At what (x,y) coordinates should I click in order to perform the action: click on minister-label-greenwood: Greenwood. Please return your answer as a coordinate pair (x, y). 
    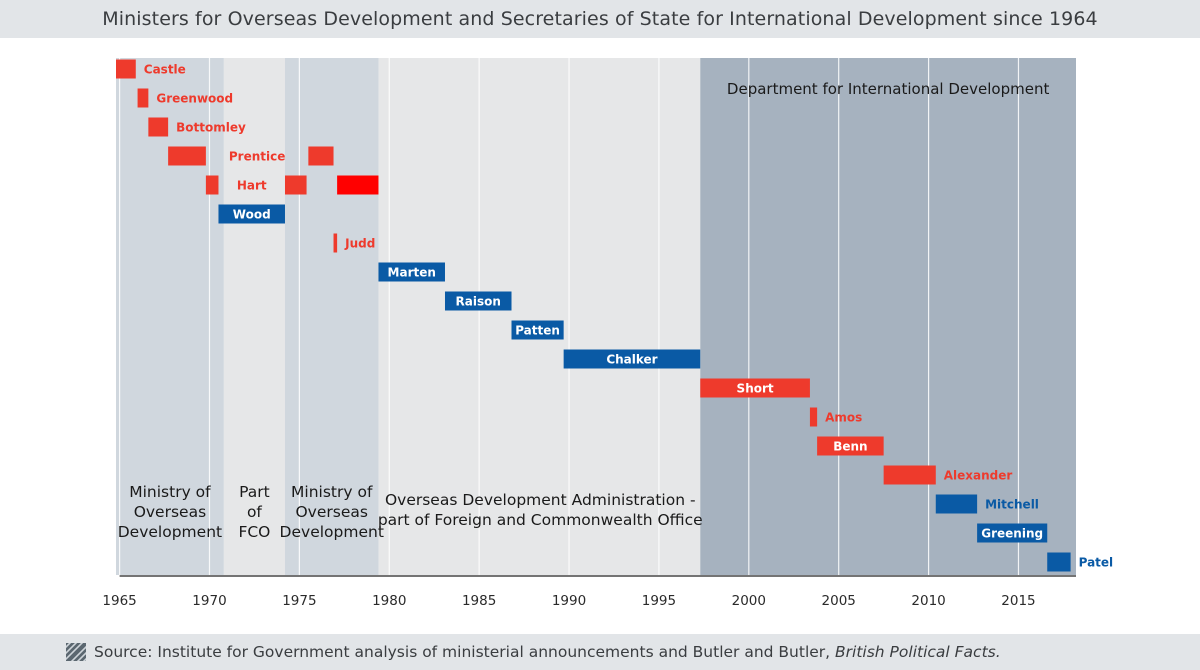
    Looking at the image, I should click on (194, 99).